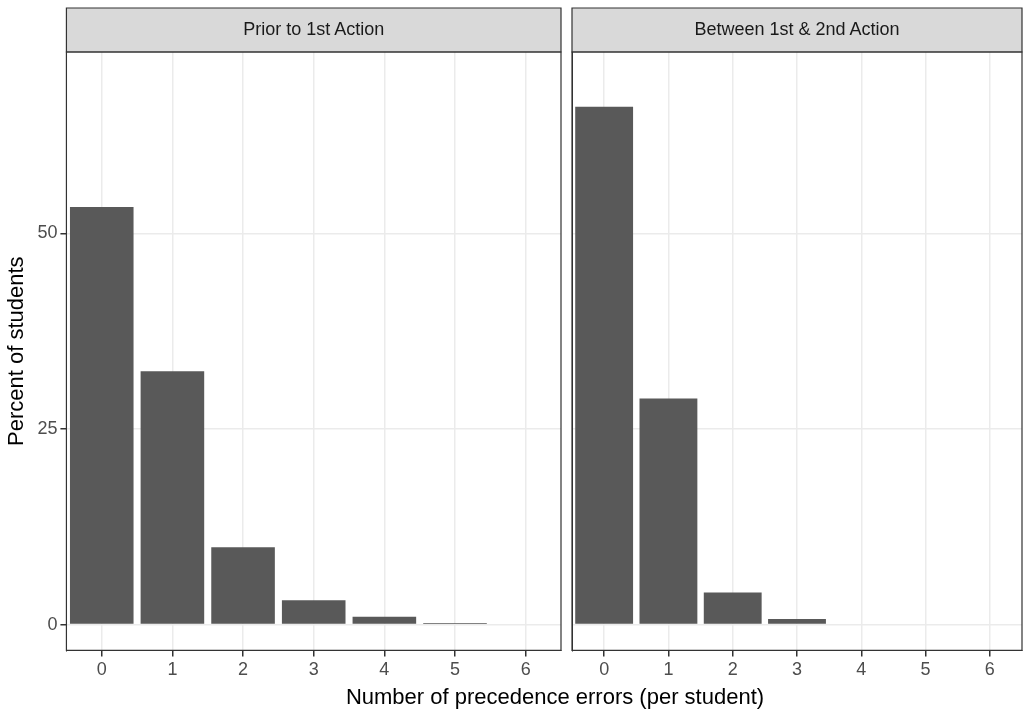  What do you see at coordinates (47, 428) in the screenshot?
I see `y-tick-label: 25` at bounding box center [47, 428].